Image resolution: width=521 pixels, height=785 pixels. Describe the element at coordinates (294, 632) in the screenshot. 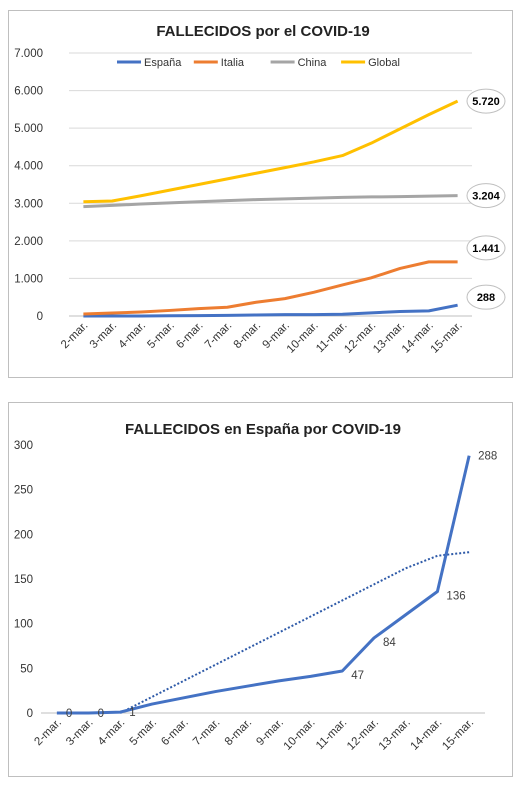

I see `trendline` at that location.